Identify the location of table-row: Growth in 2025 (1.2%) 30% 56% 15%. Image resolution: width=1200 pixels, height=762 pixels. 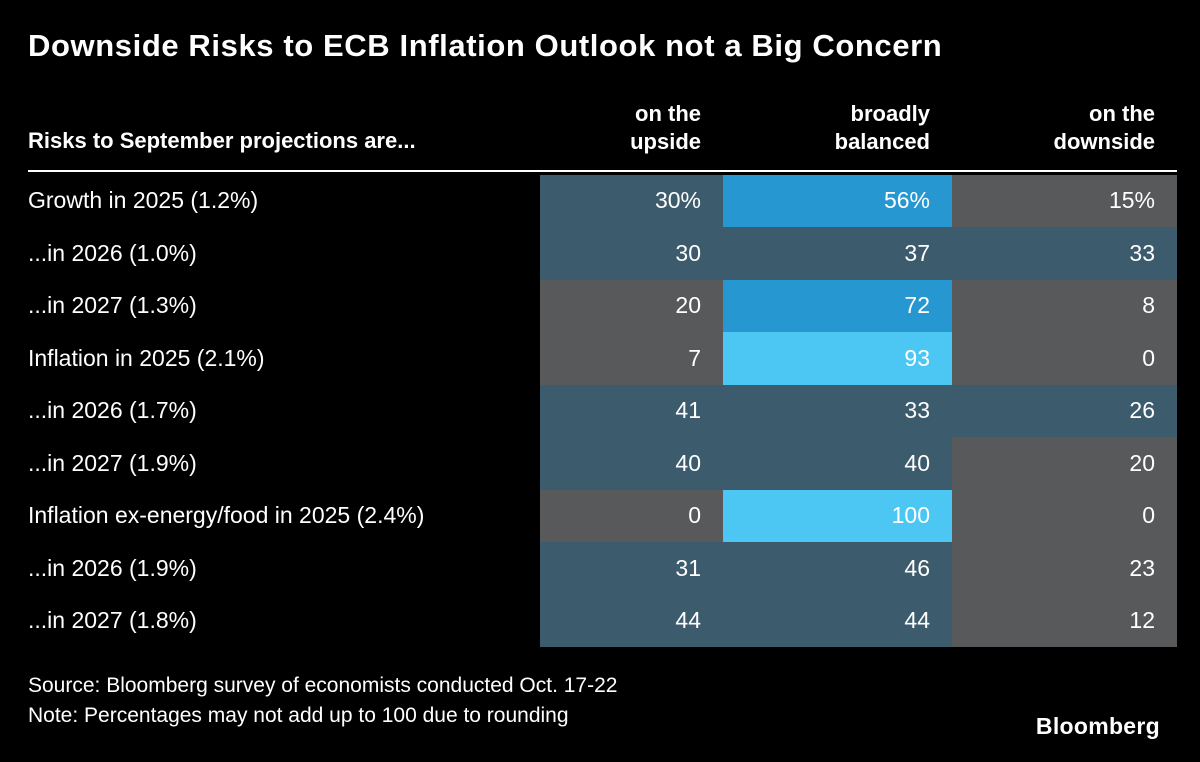
(602, 201).